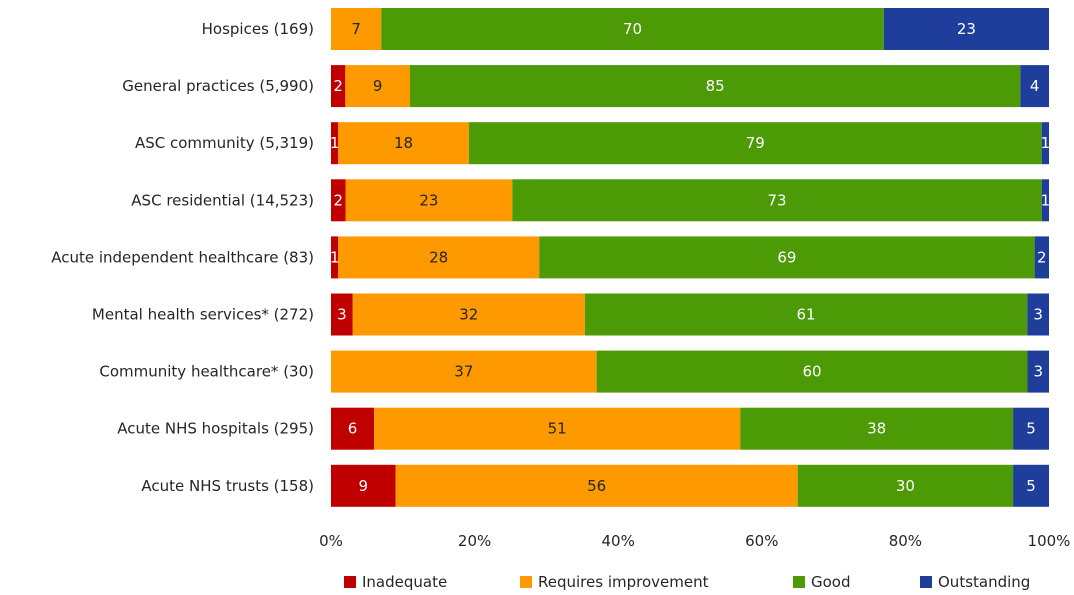 This screenshot has width=1074, height=595. I want to click on data-label-requires-improvement: 23, so click(428, 200).